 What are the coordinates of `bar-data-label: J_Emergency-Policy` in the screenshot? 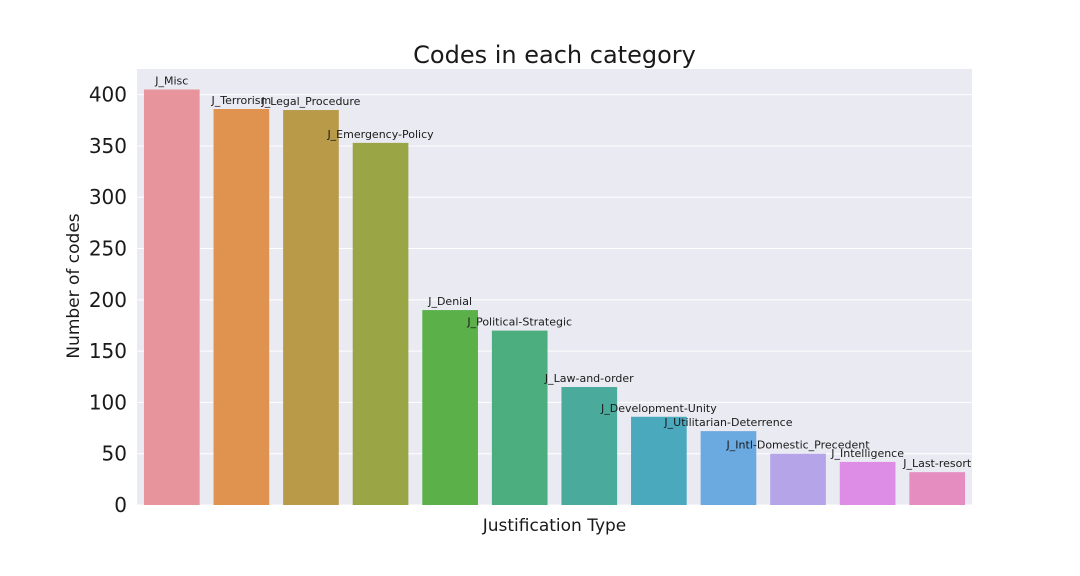 It's located at (380, 134).